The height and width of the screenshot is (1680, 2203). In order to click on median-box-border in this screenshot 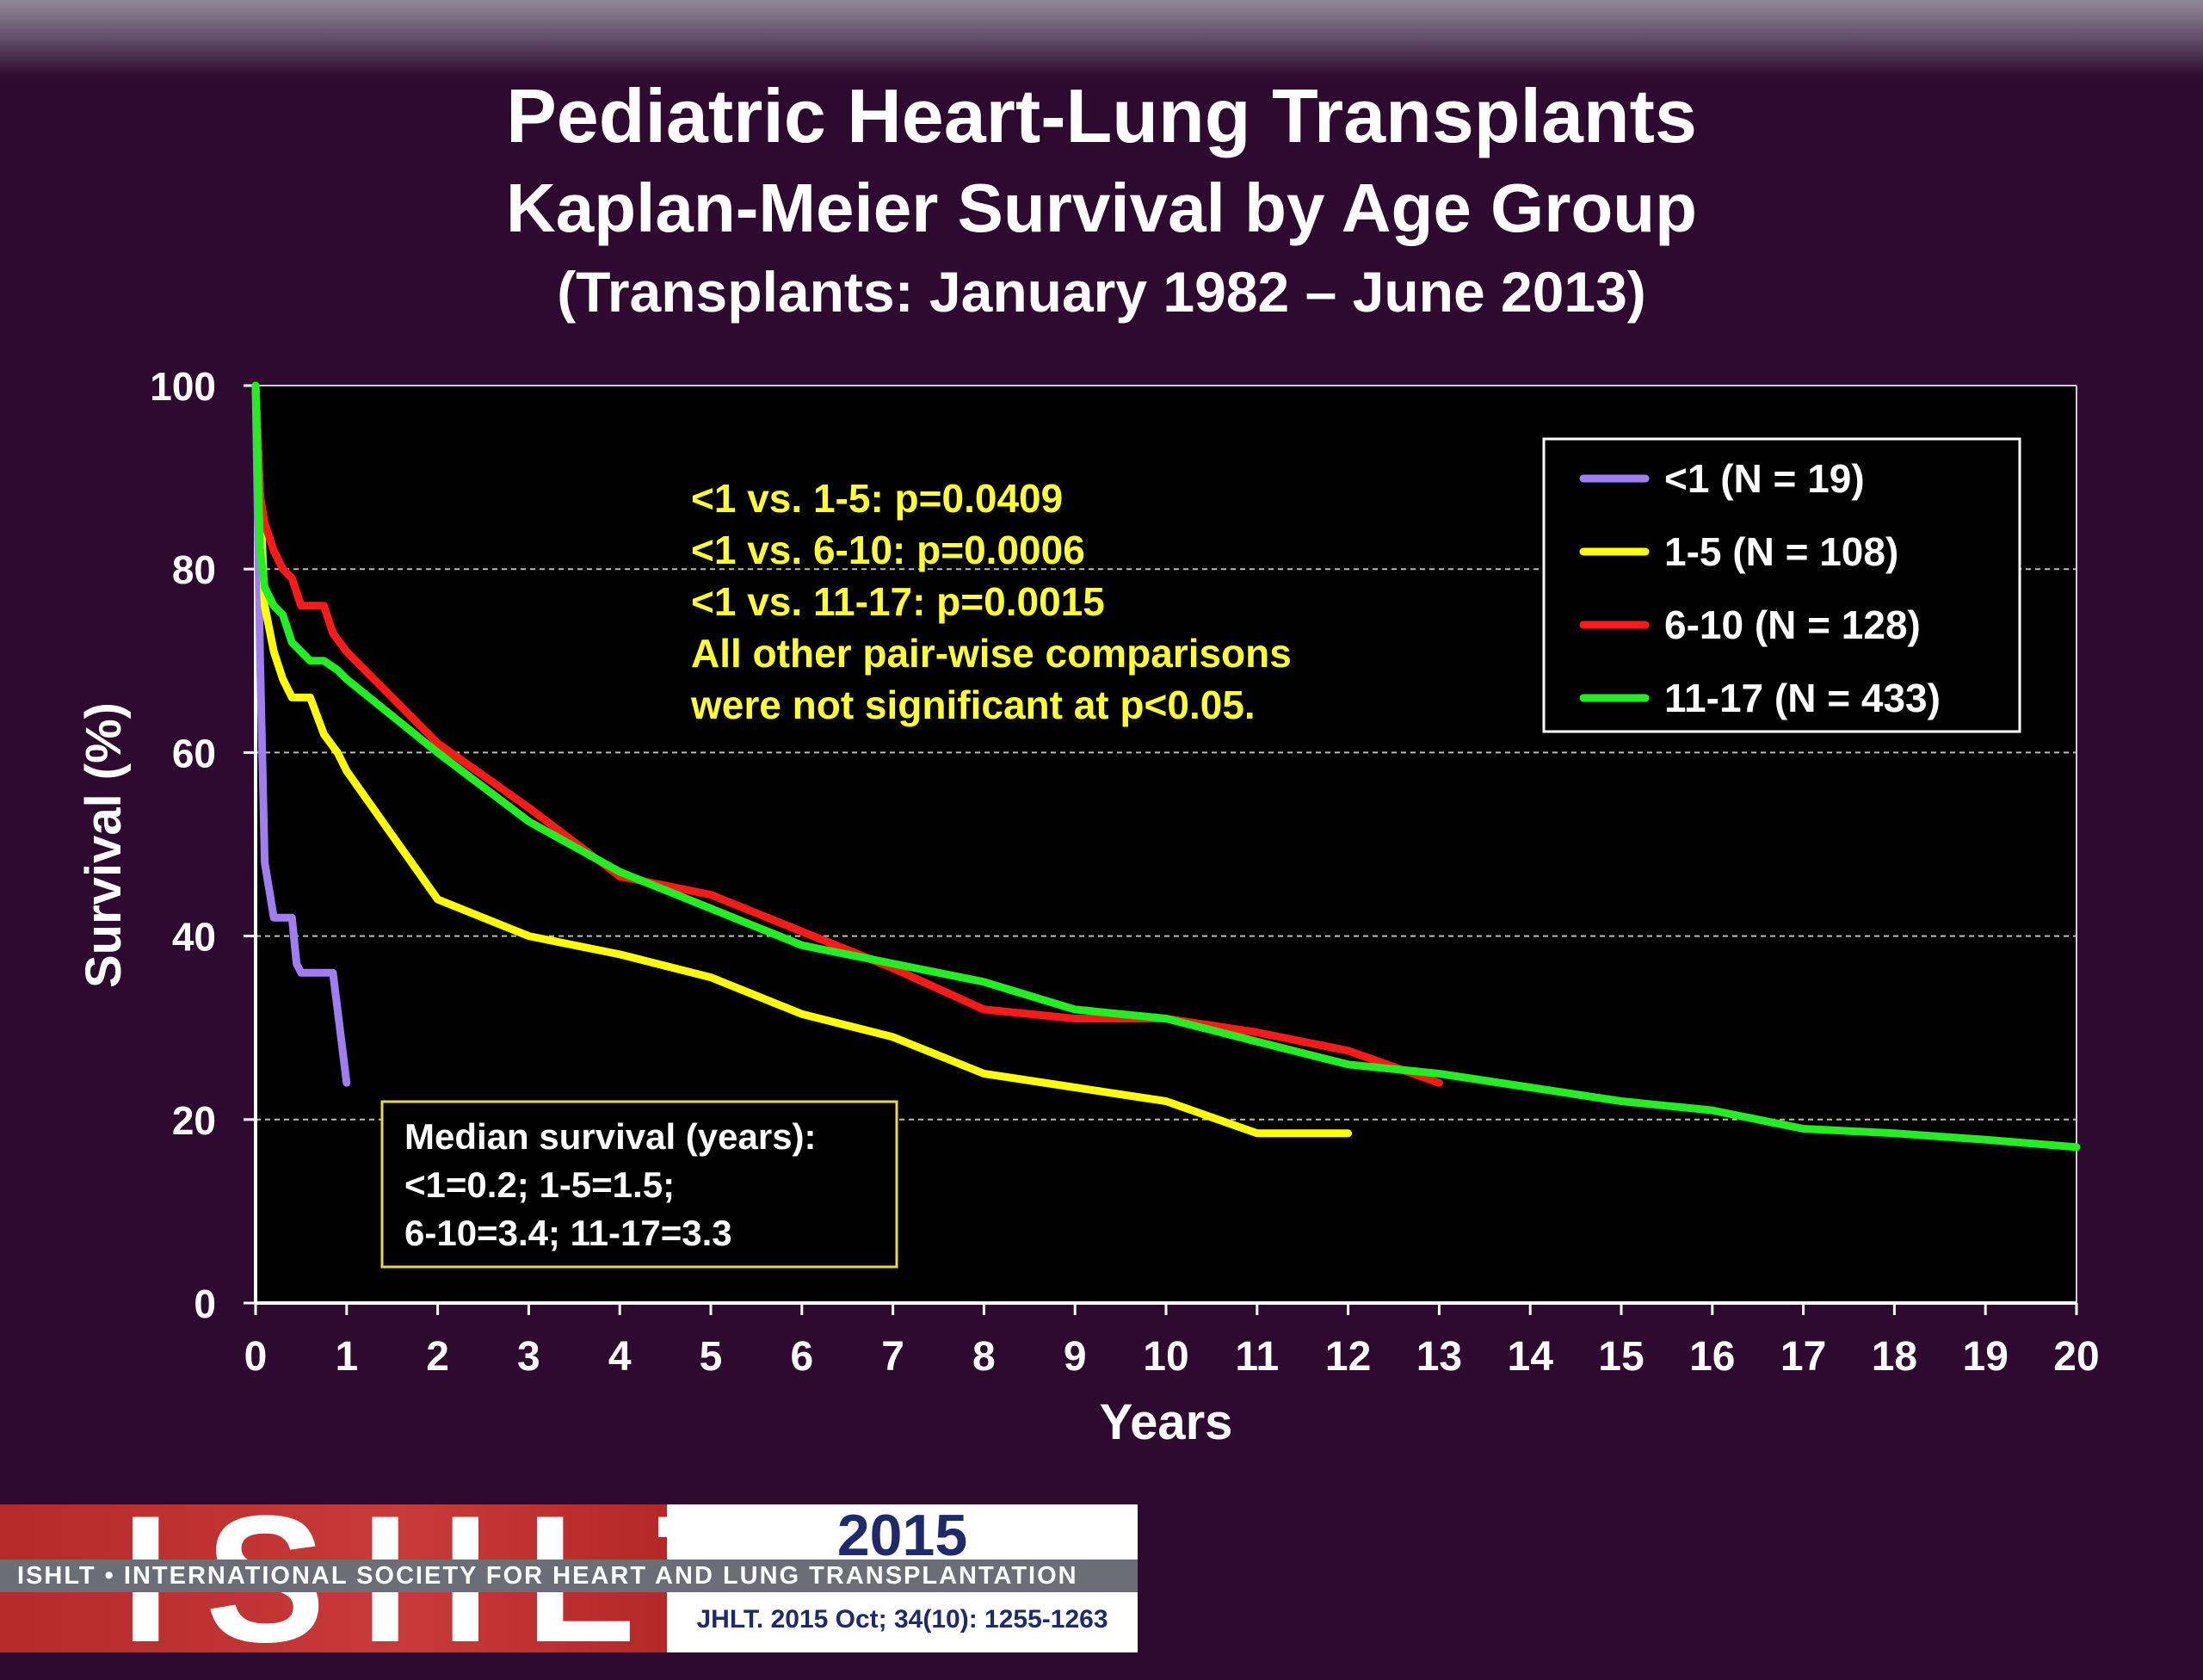, I will do `click(639, 1184)`.